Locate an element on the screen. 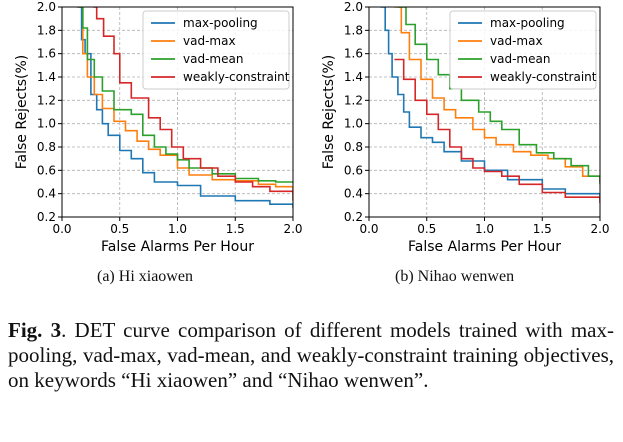  subcaption-b: (b) Nihao wenwen is located at coordinates (455, 276).